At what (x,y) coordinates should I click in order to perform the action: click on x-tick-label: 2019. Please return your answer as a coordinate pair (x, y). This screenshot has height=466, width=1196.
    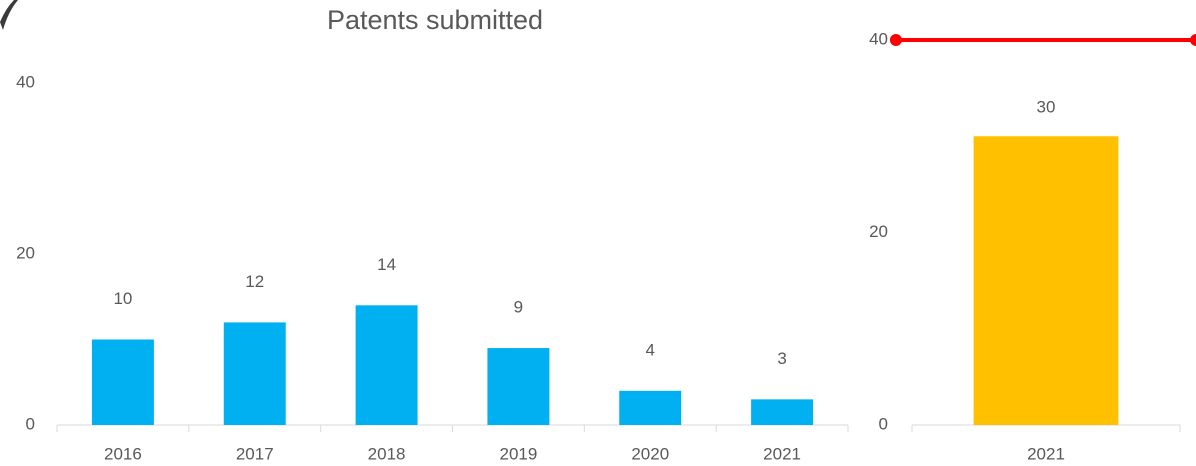
    Looking at the image, I should click on (519, 453).